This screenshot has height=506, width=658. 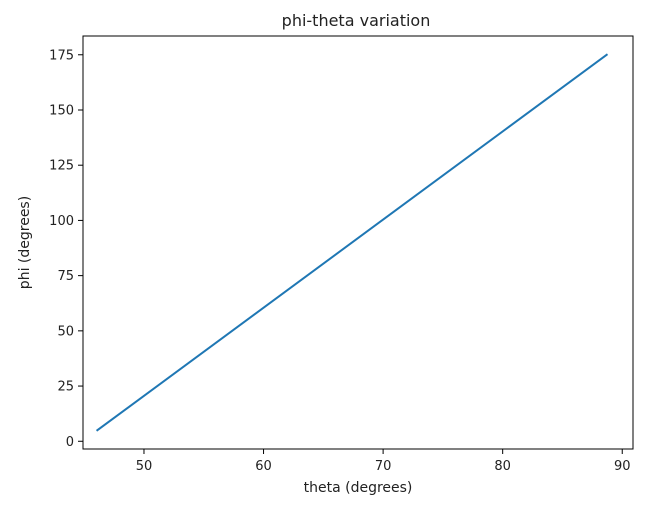 I want to click on x-axis-label: theta (degrees), so click(x=358, y=488).